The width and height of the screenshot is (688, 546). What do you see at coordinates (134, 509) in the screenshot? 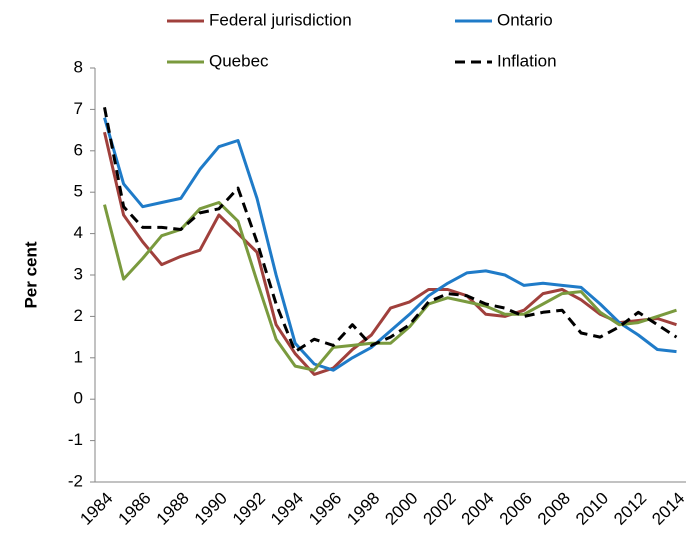
I see `x-tick-label: 1986` at bounding box center [134, 509].